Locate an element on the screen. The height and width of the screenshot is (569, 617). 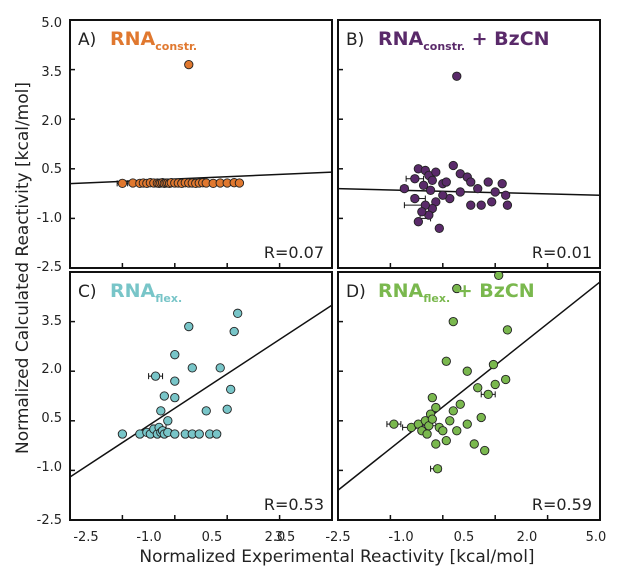
series-name-subscript: constr. is located at coordinates (444, 46).